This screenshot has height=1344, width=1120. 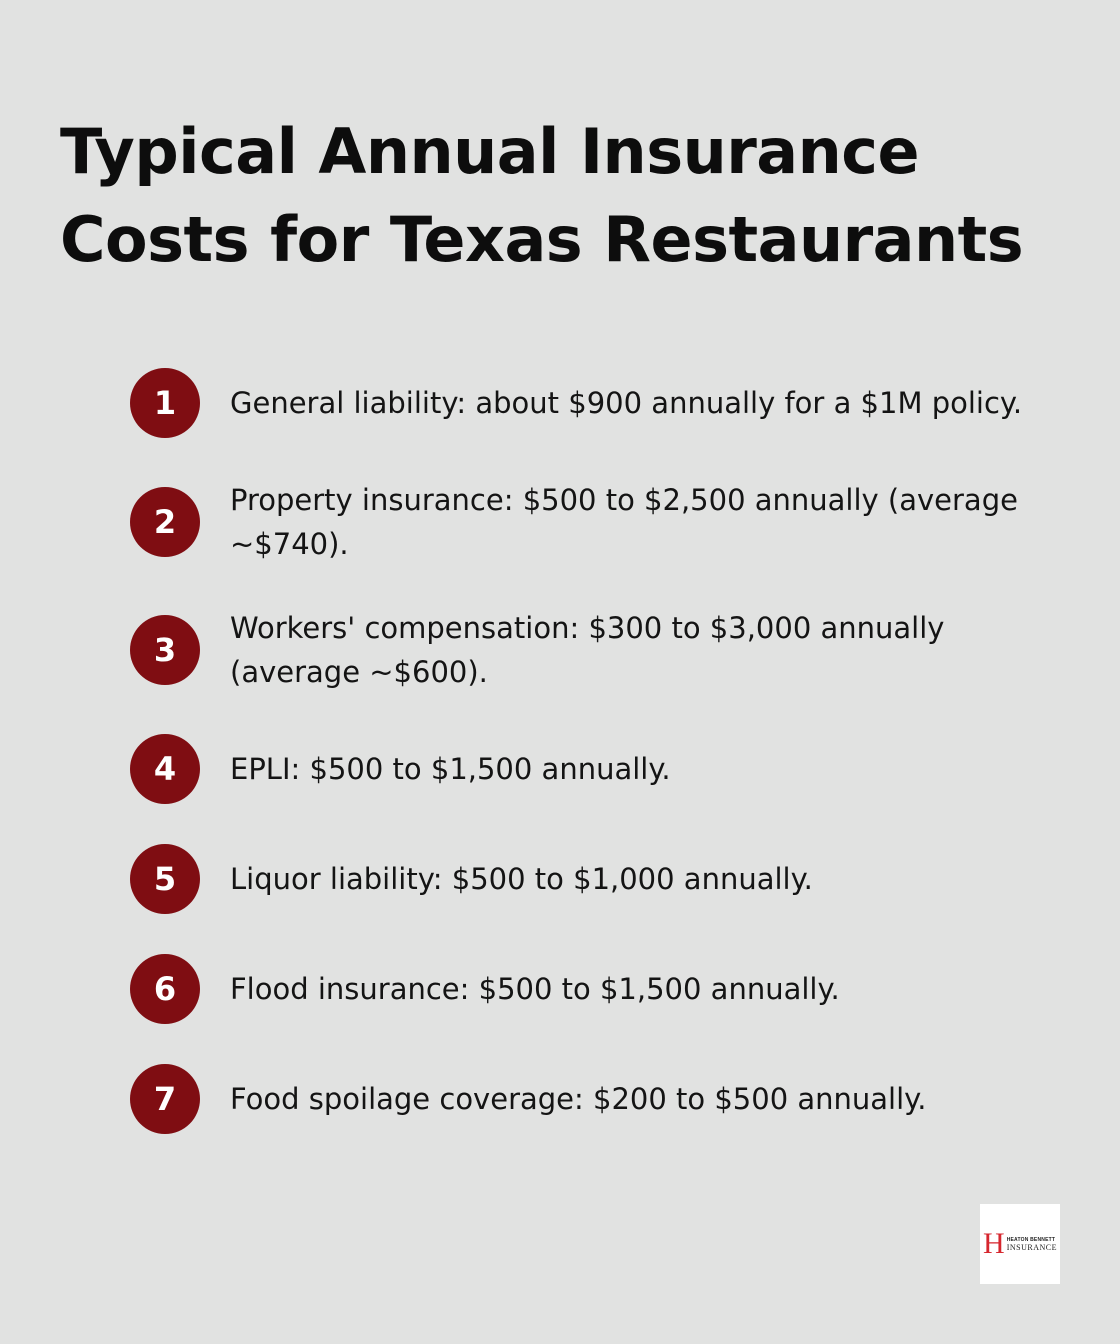 I want to click on number-badge: 3, so click(x=165, y=650).